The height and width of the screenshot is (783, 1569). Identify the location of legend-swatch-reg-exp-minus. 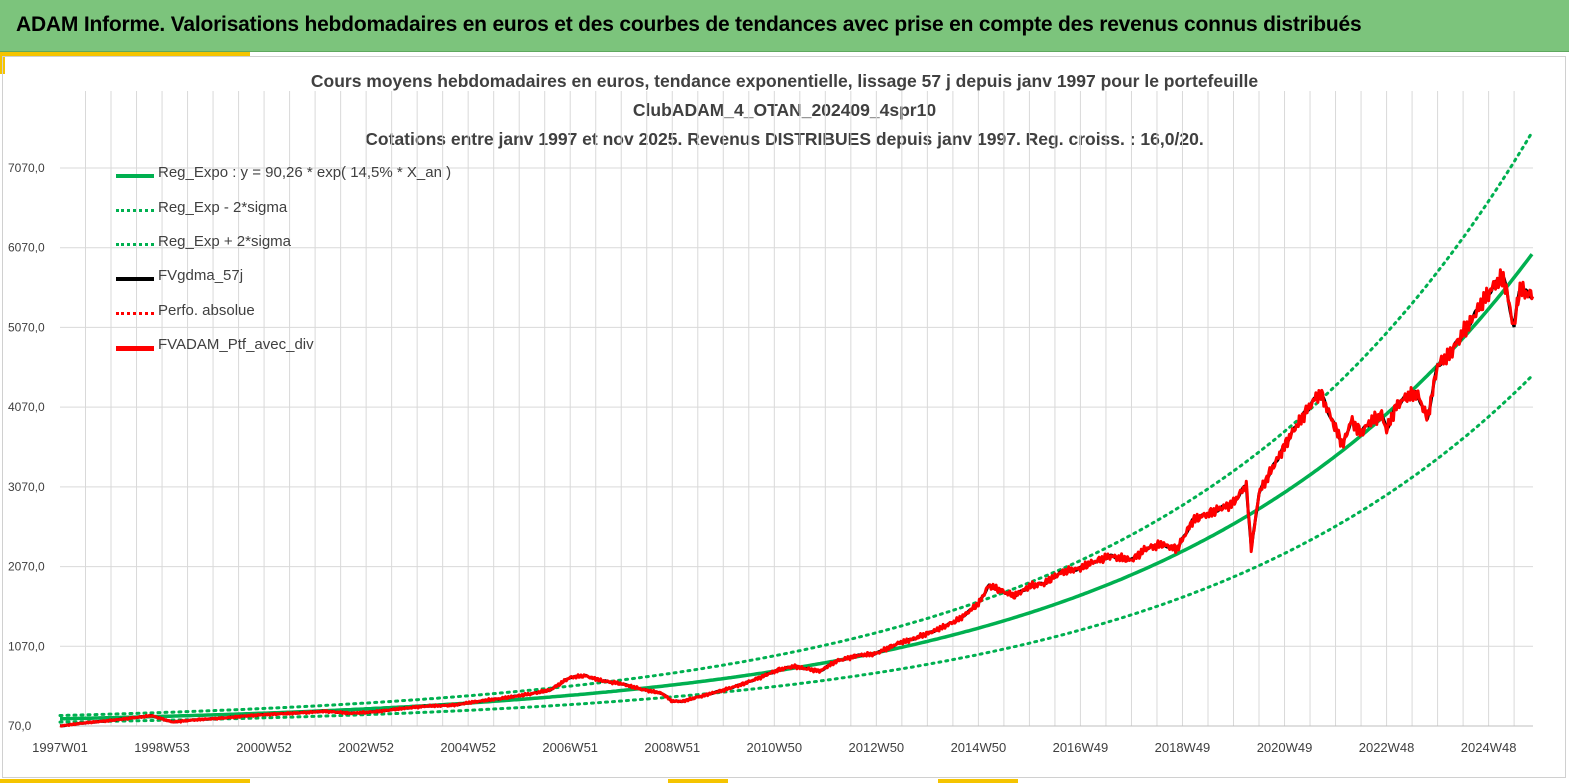
(135, 210).